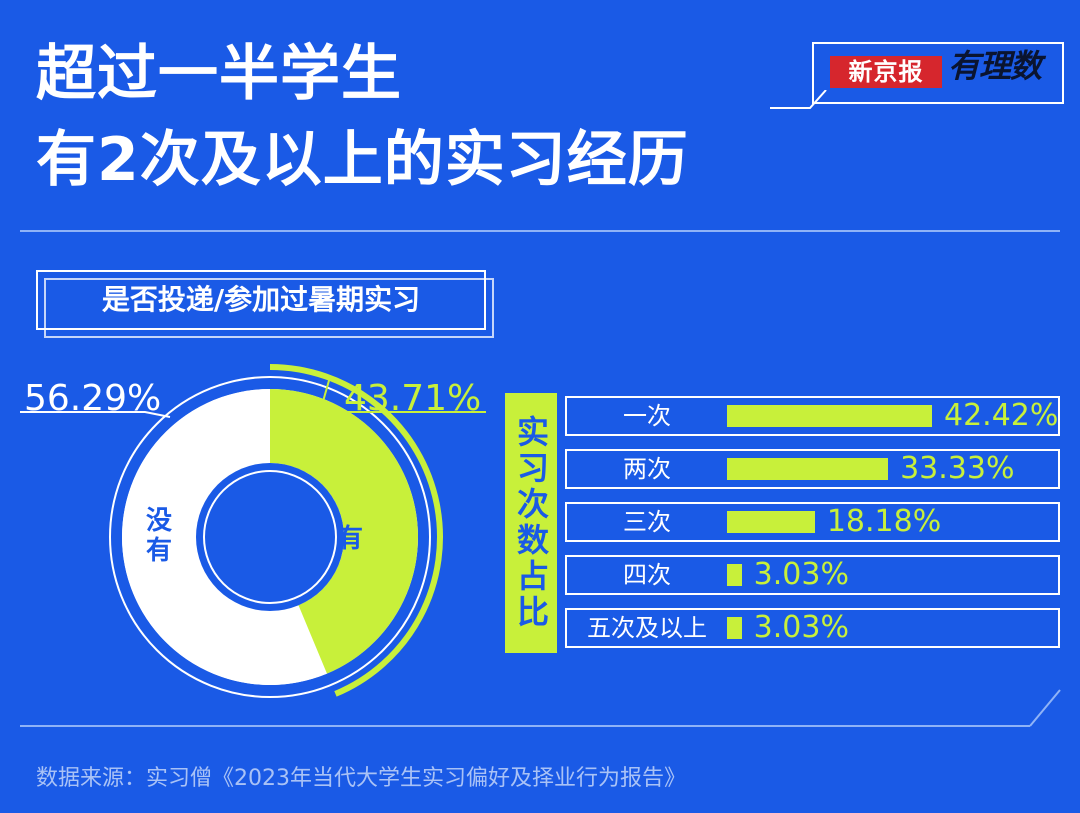 This screenshot has width=1080, height=813. Describe the element at coordinates (361, 778) in the screenshot. I see `data-source: 数据来源：实习僧《2023年当代大学生实习偏好及择业行为报告》` at that location.